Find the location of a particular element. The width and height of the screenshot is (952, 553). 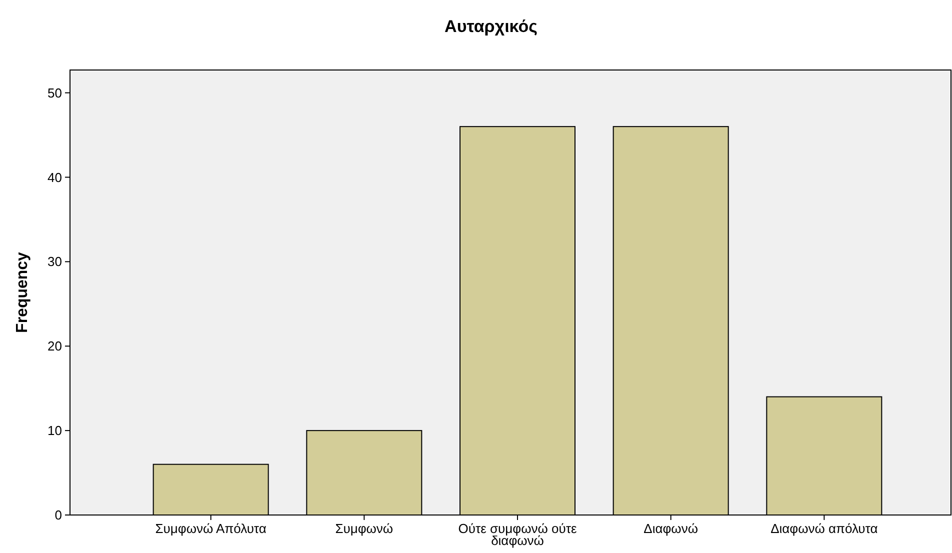

y-tick-label: 20 is located at coordinates (55, 346).